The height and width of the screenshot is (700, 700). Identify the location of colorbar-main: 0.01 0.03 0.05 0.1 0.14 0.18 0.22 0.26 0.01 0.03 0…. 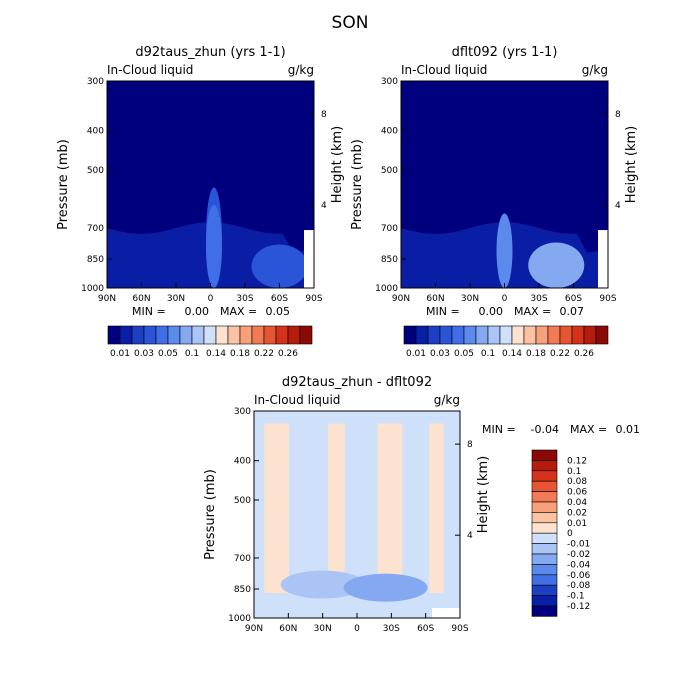
(358, 342).